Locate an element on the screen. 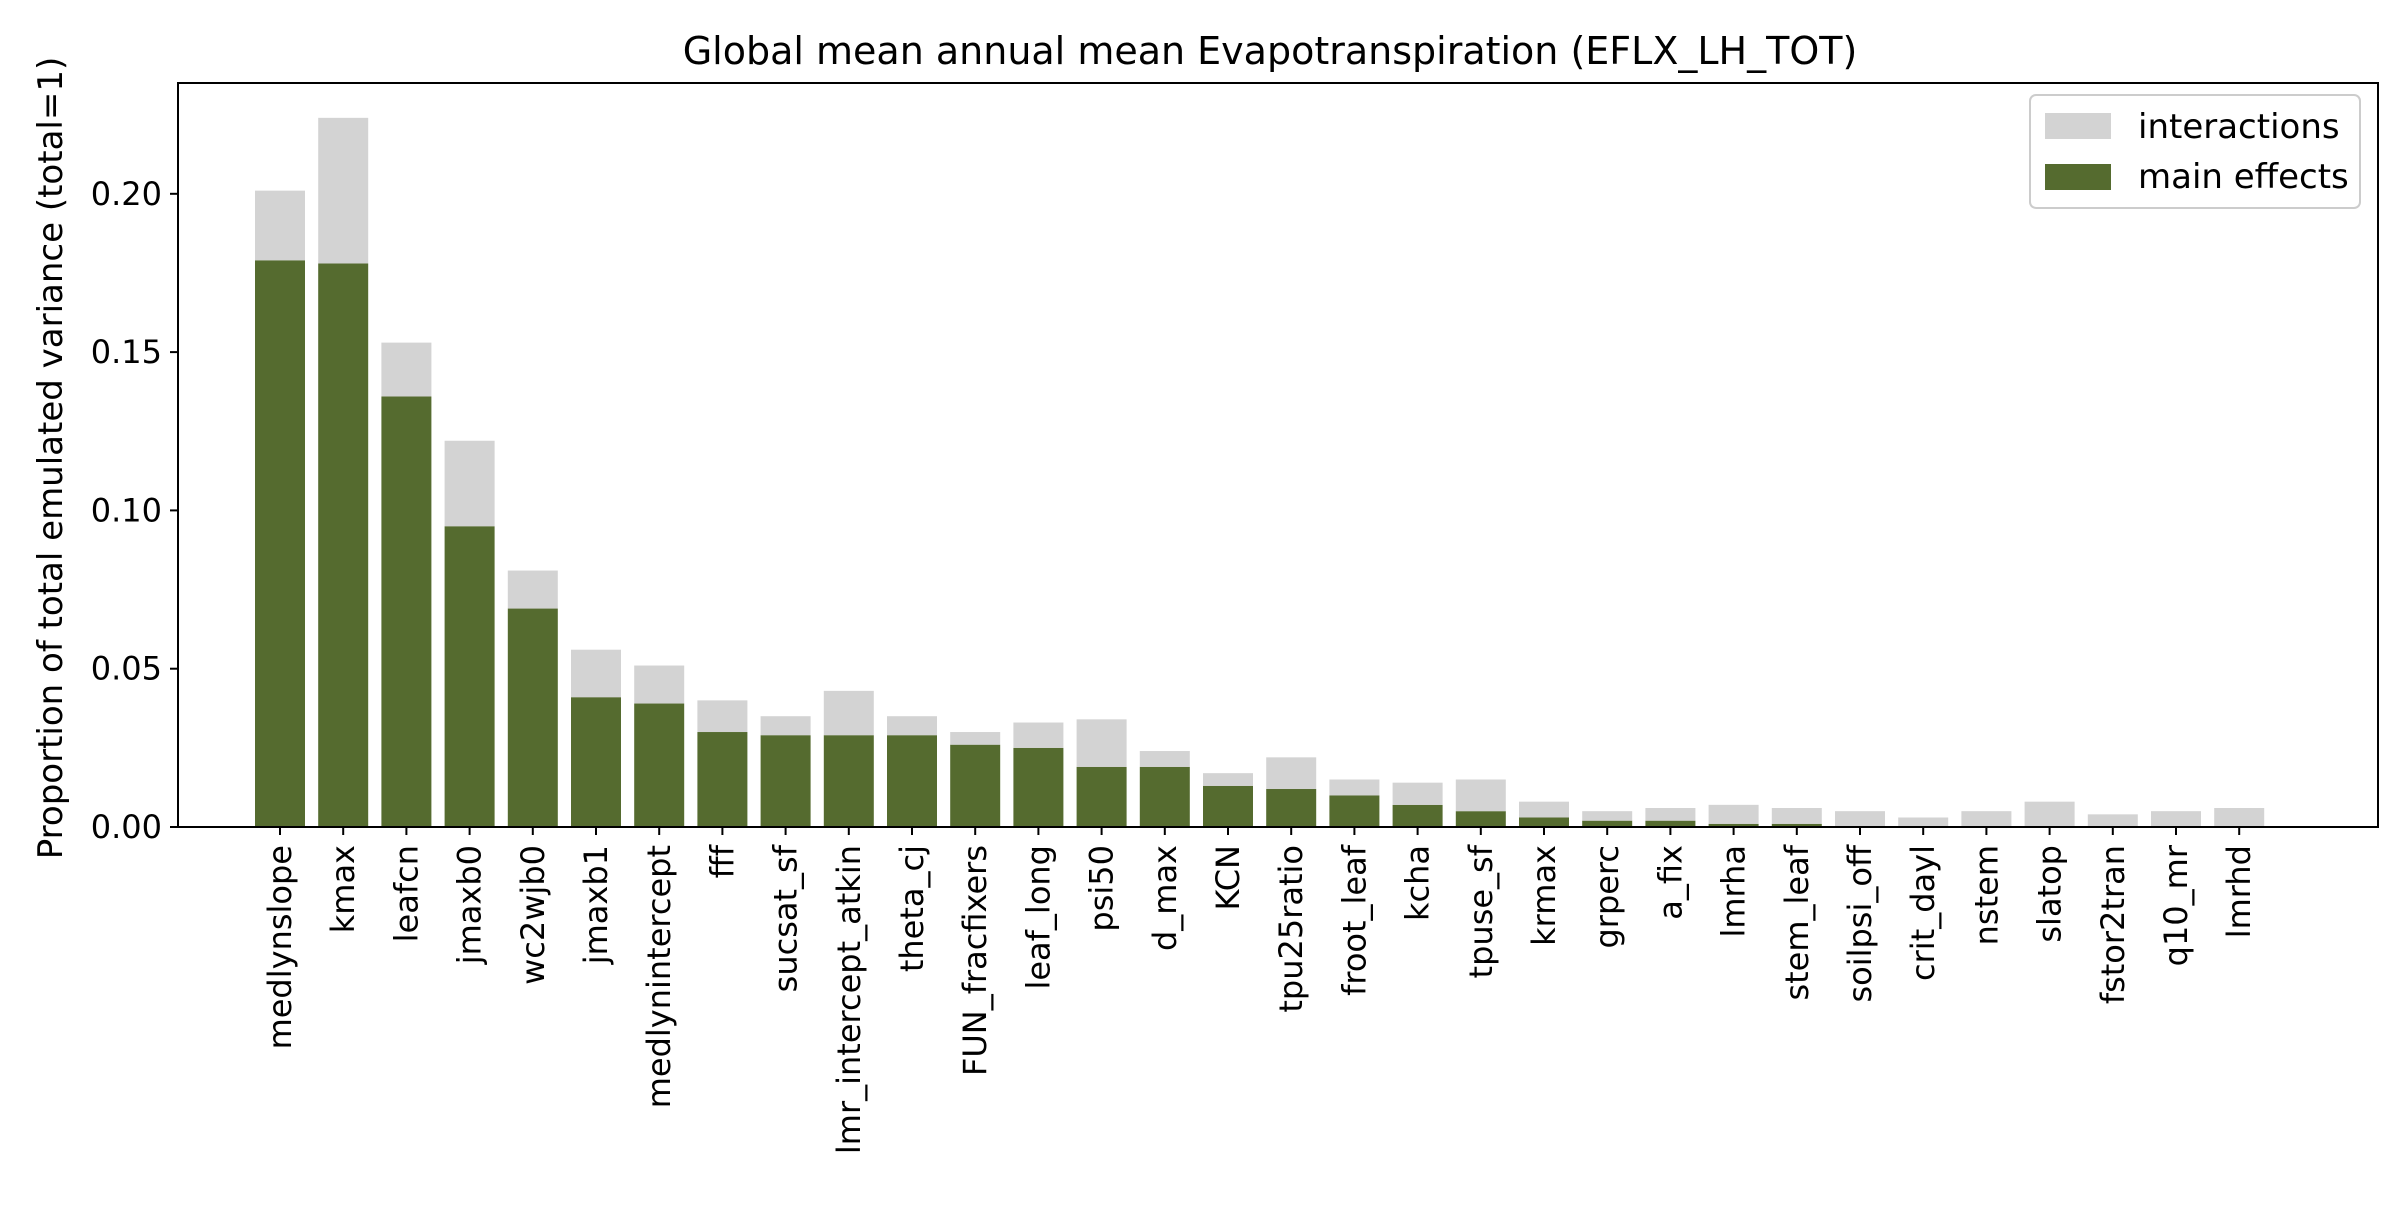  x-tick-label-crit_dayl: crit_dayl is located at coordinates (1923, 913).